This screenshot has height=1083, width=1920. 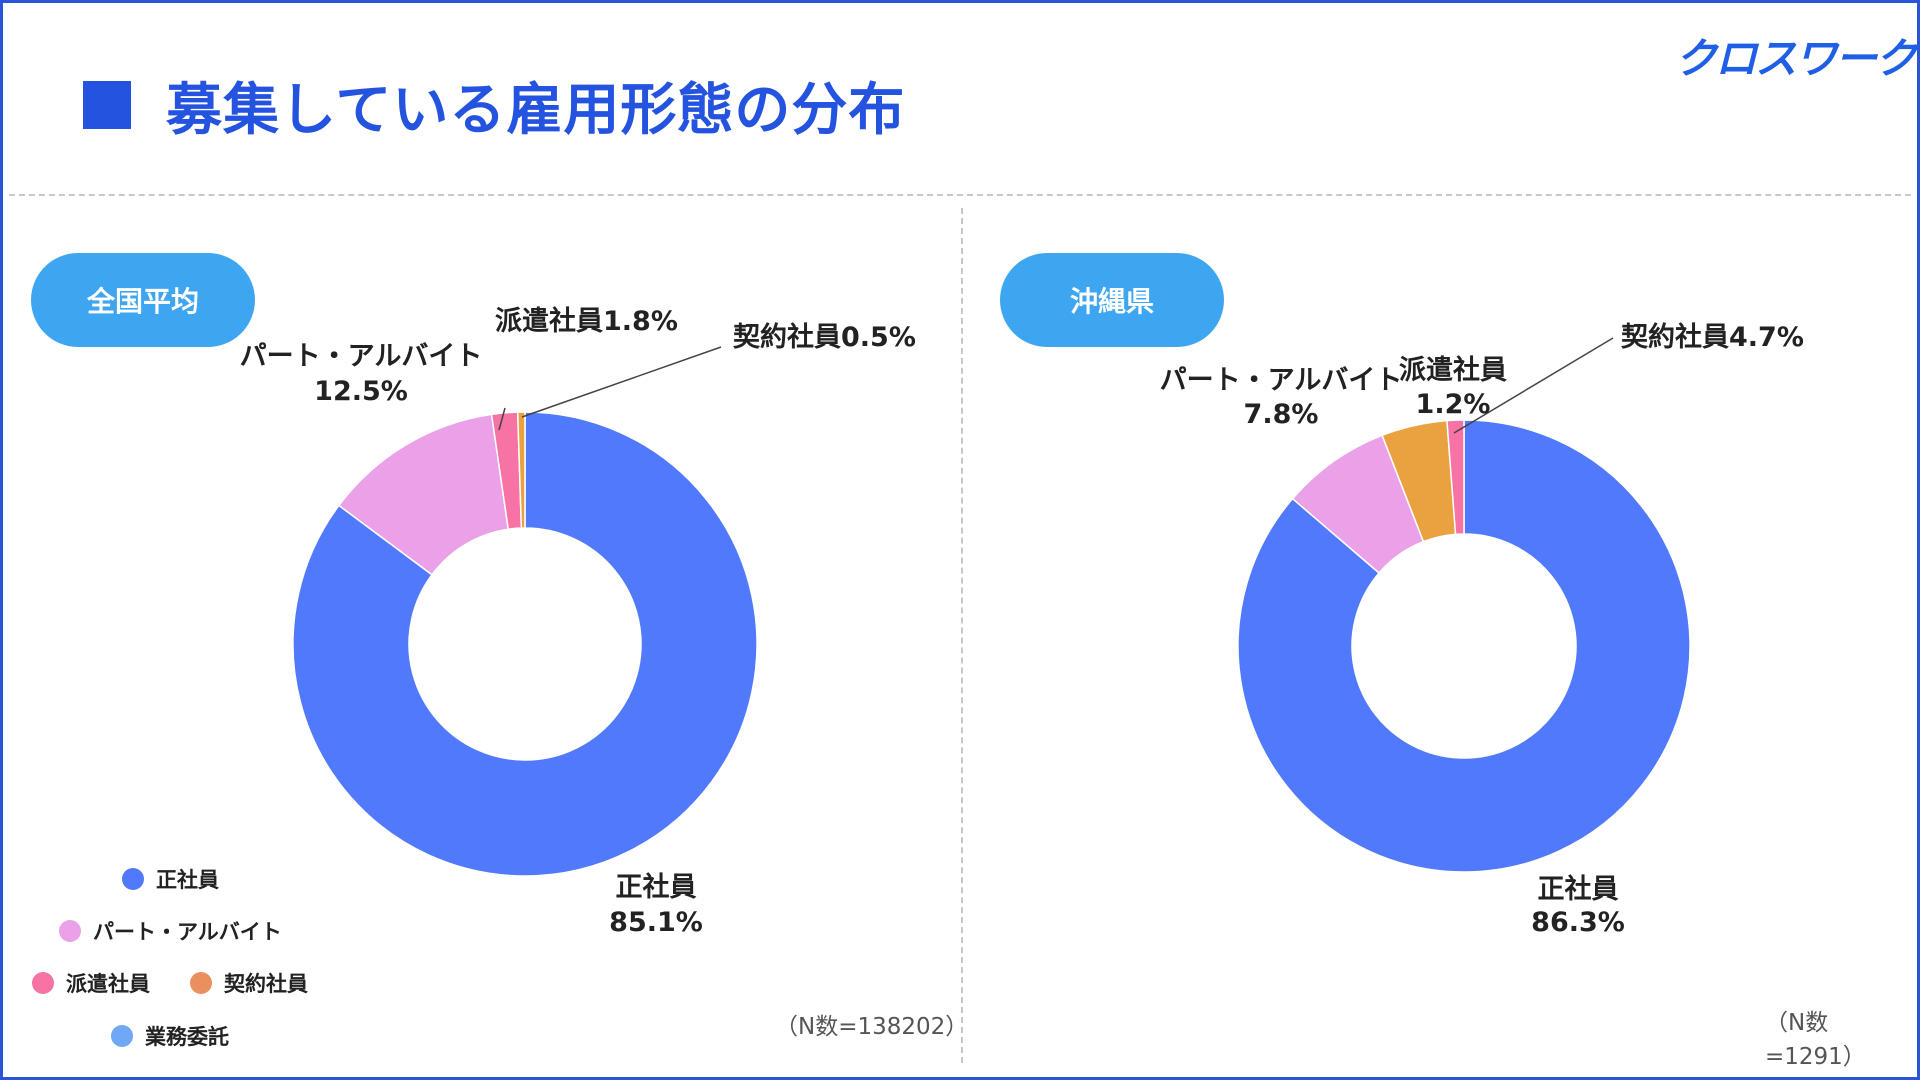 I want to click on leader-line-haken-national, so click(x=502, y=419).